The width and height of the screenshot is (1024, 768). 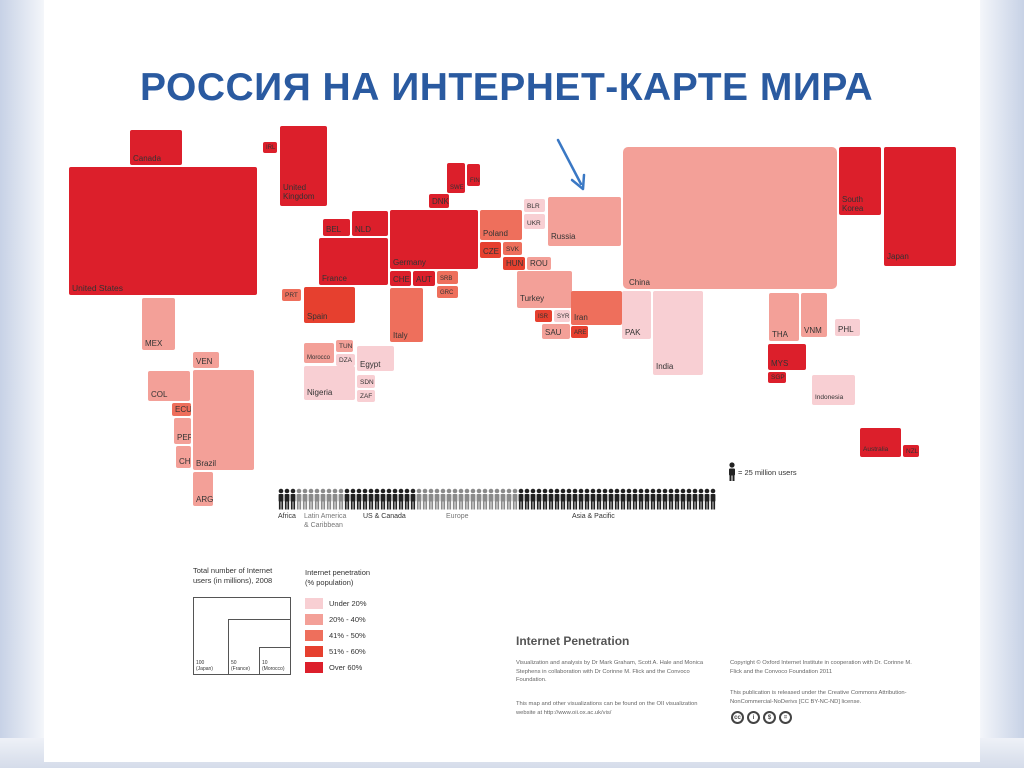 What do you see at coordinates (787, 357) in the screenshot?
I see `tile-mys: MYS` at bounding box center [787, 357].